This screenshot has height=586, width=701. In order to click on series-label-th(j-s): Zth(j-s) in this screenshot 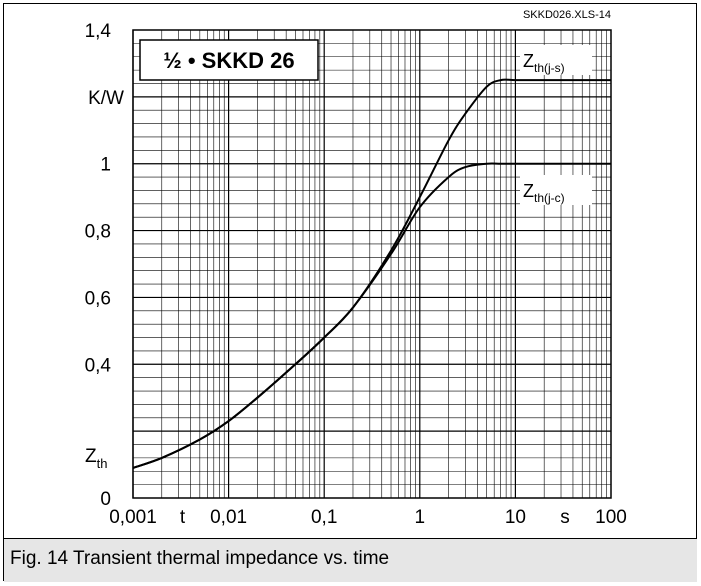, I will do `click(544, 63)`.